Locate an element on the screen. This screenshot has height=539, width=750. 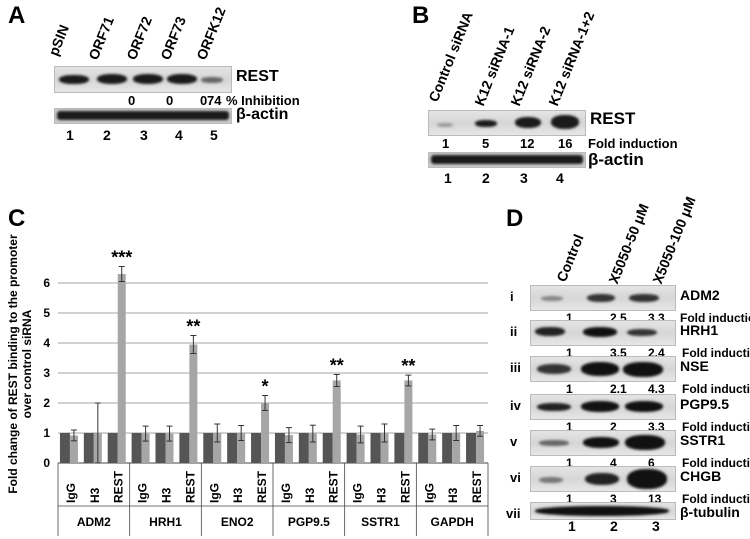
fold-value: 6 is located at coordinates (651, 463).